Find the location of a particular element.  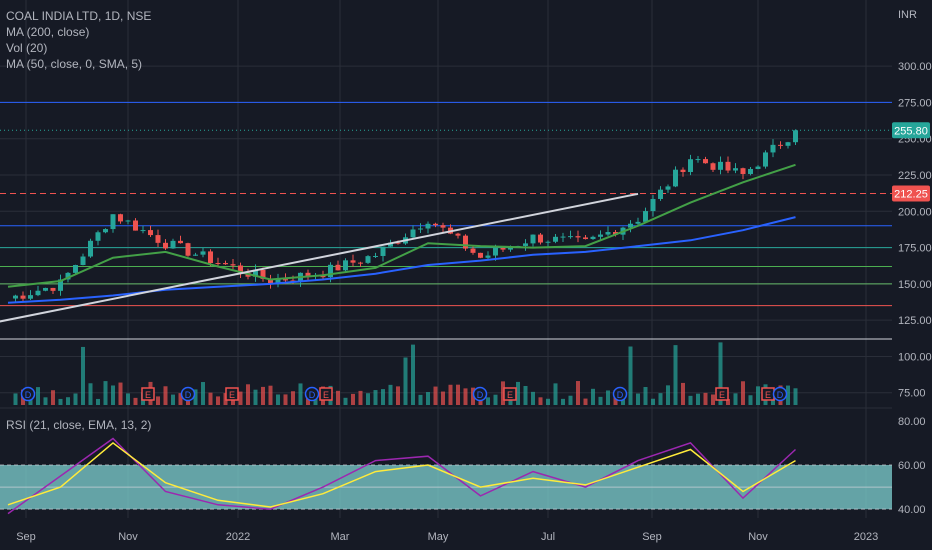

level-price-tag: 212.25 is located at coordinates (911, 195).